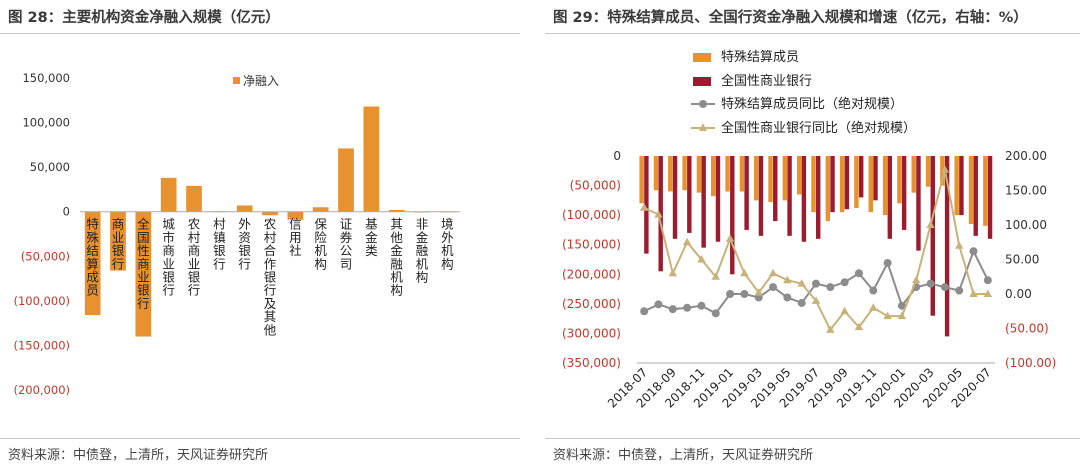 The width and height of the screenshot is (1080, 469). What do you see at coordinates (790, 18) in the screenshot?
I see `right-chart-title: 图 29：特殊结算成员、全国行资金净融入规模和增速（亿元，右轴：%）` at bounding box center [790, 18].